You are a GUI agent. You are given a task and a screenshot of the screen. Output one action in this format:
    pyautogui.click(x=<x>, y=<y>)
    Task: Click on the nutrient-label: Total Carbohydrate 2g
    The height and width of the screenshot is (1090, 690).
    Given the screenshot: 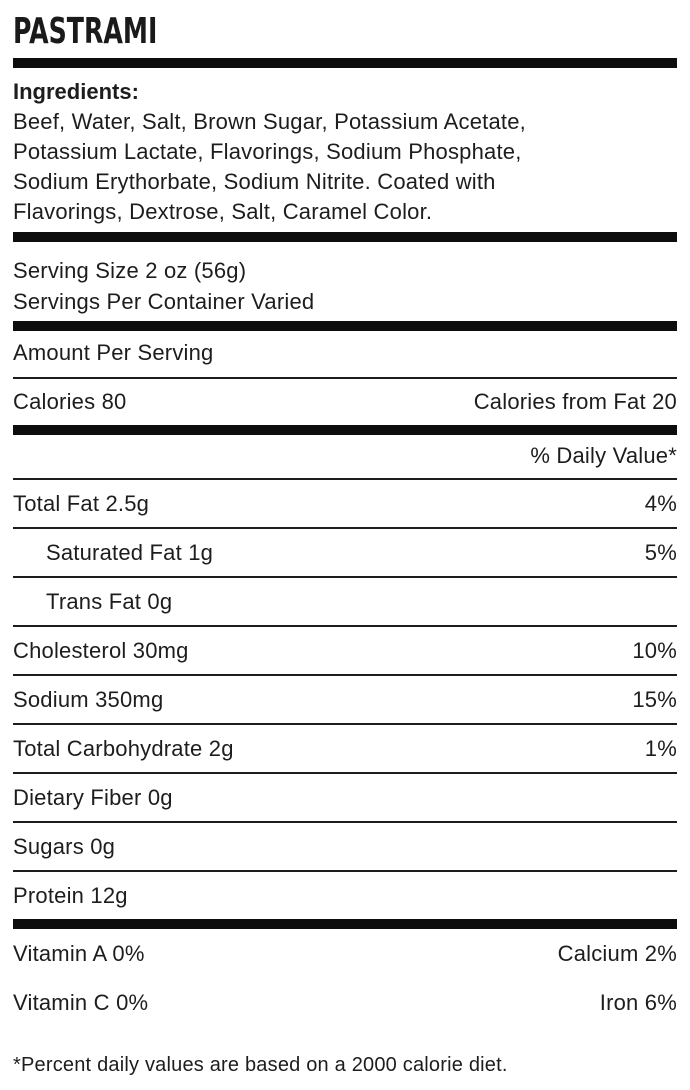 What is the action you would take?
    pyautogui.click(x=123, y=748)
    